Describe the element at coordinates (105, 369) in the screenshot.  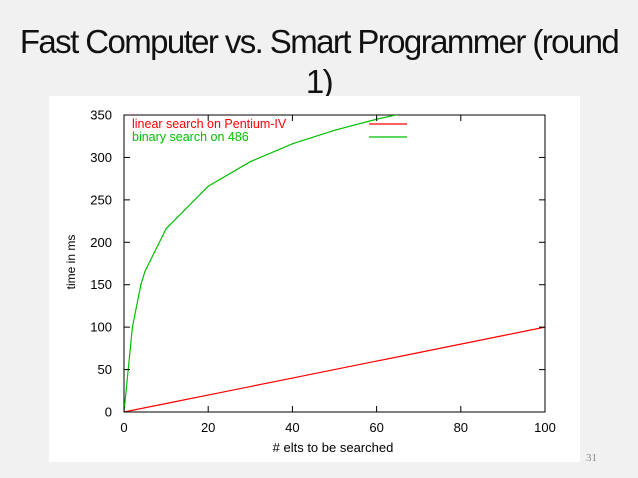
I see `y-tick-label: 50` at that location.